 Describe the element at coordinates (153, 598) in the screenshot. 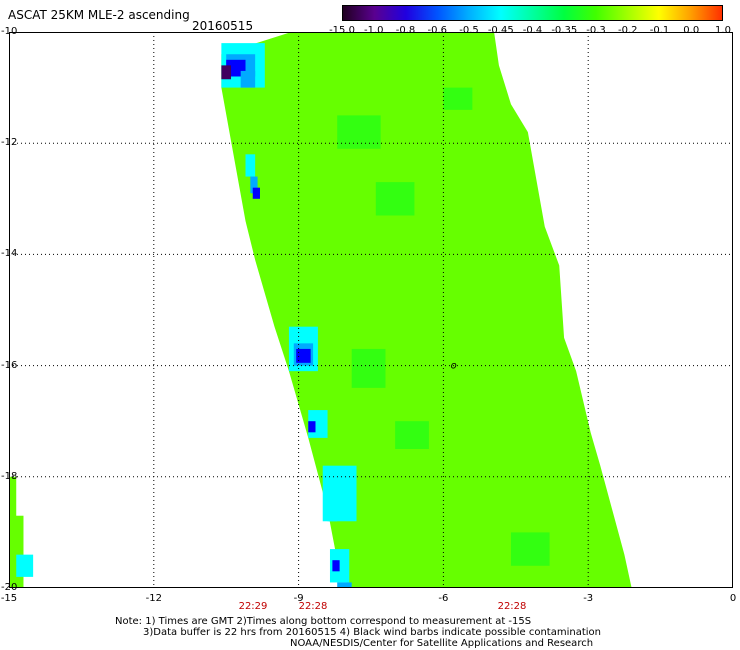

I see `x-tick-label: -12` at that location.